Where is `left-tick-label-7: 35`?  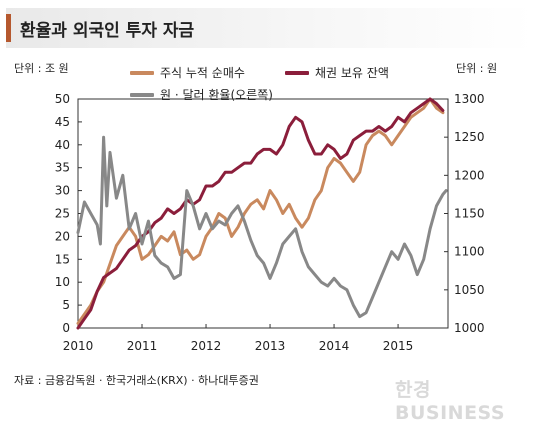 left-tick-label-7: 35 is located at coordinates (62, 168).